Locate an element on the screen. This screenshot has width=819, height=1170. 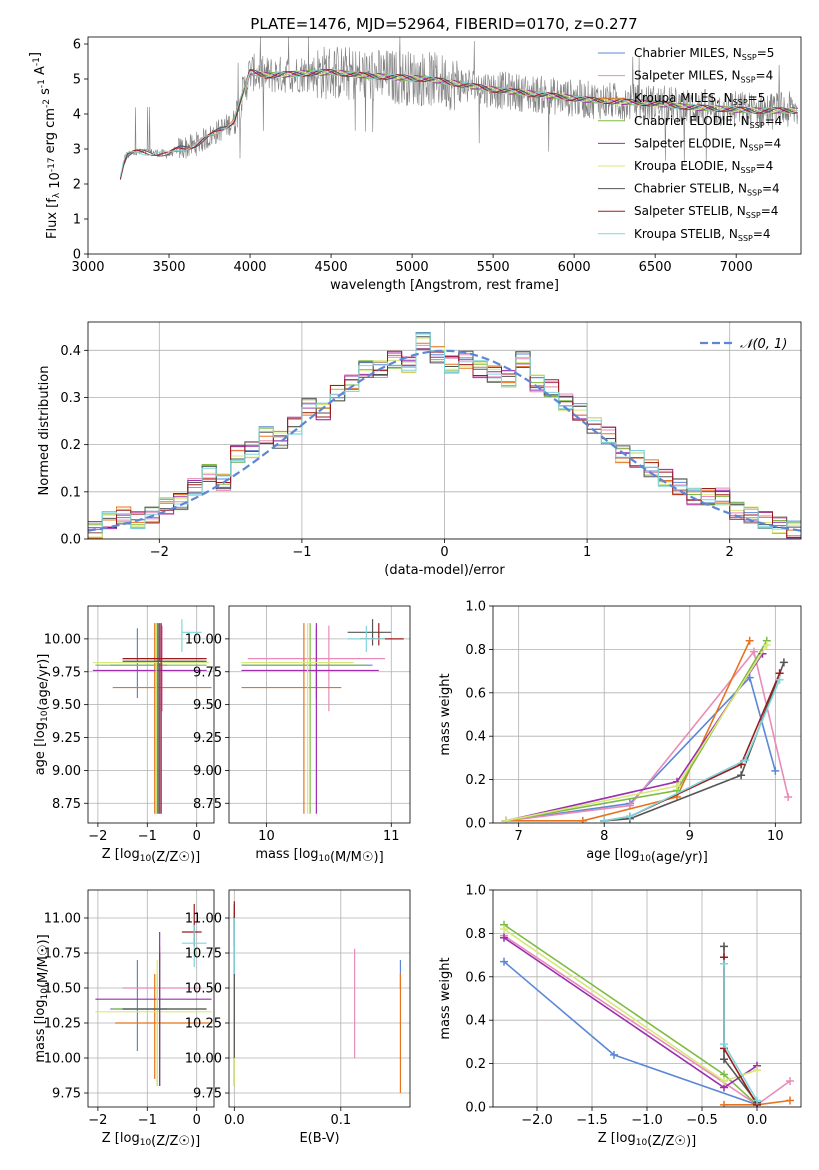
legend-entry: Kroupa STELIB, NSSP=4 is located at coordinates (702, 235).